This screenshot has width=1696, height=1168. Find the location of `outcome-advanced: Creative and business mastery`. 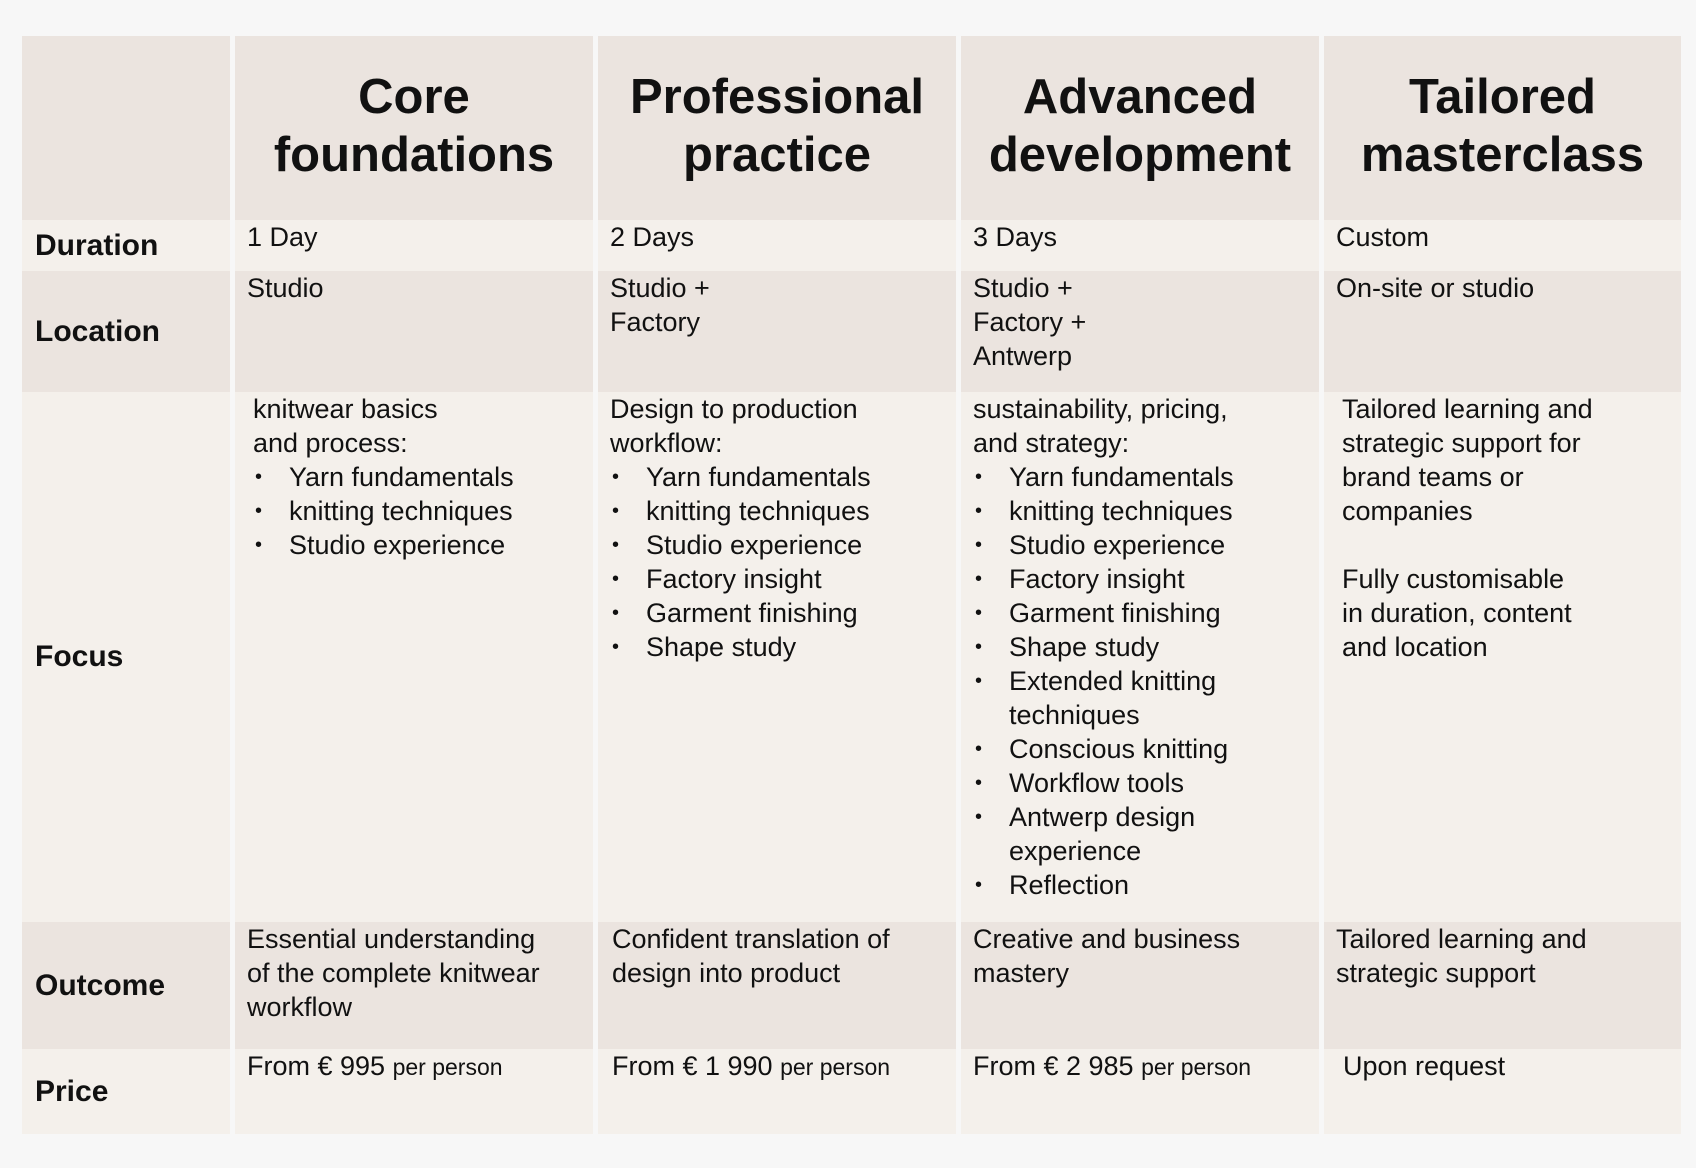

outcome-advanced: Creative and business mastery is located at coordinates (1140, 985).